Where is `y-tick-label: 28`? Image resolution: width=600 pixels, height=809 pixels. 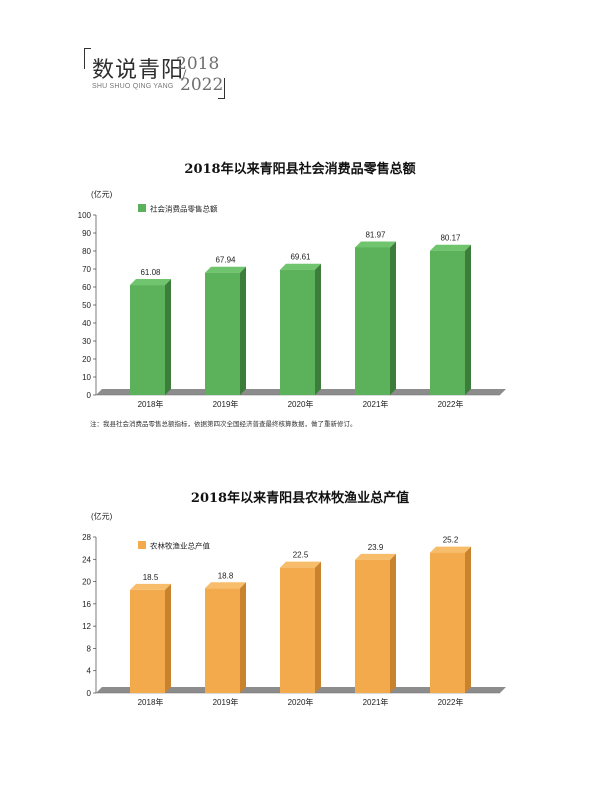 y-tick-label: 28 is located at coordinates (86, 537).